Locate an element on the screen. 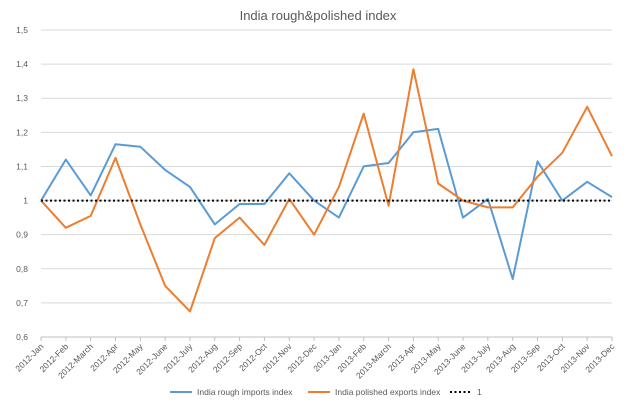 This screenshot has height=419, width=636. legend-label: India polished exports index is located at coordinates (388, 392).